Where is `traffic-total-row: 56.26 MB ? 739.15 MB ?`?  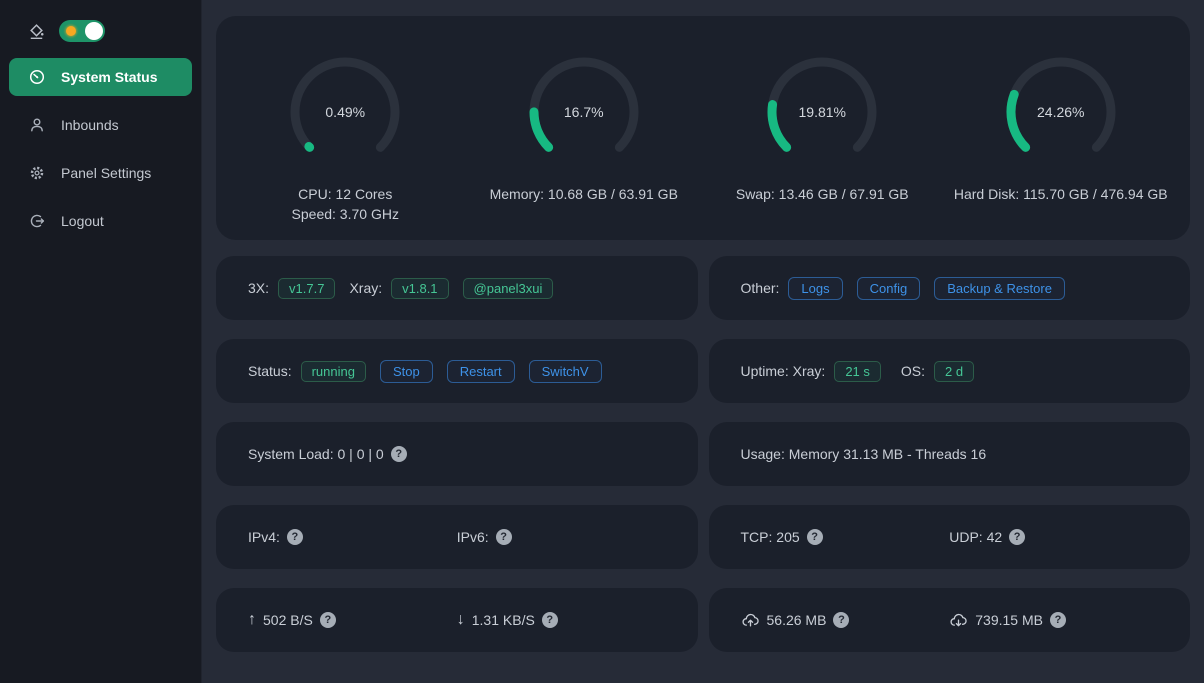 traffic-total-row: 56.26 MB ? 739.15 MB ? is located at coordinates (949, 620).